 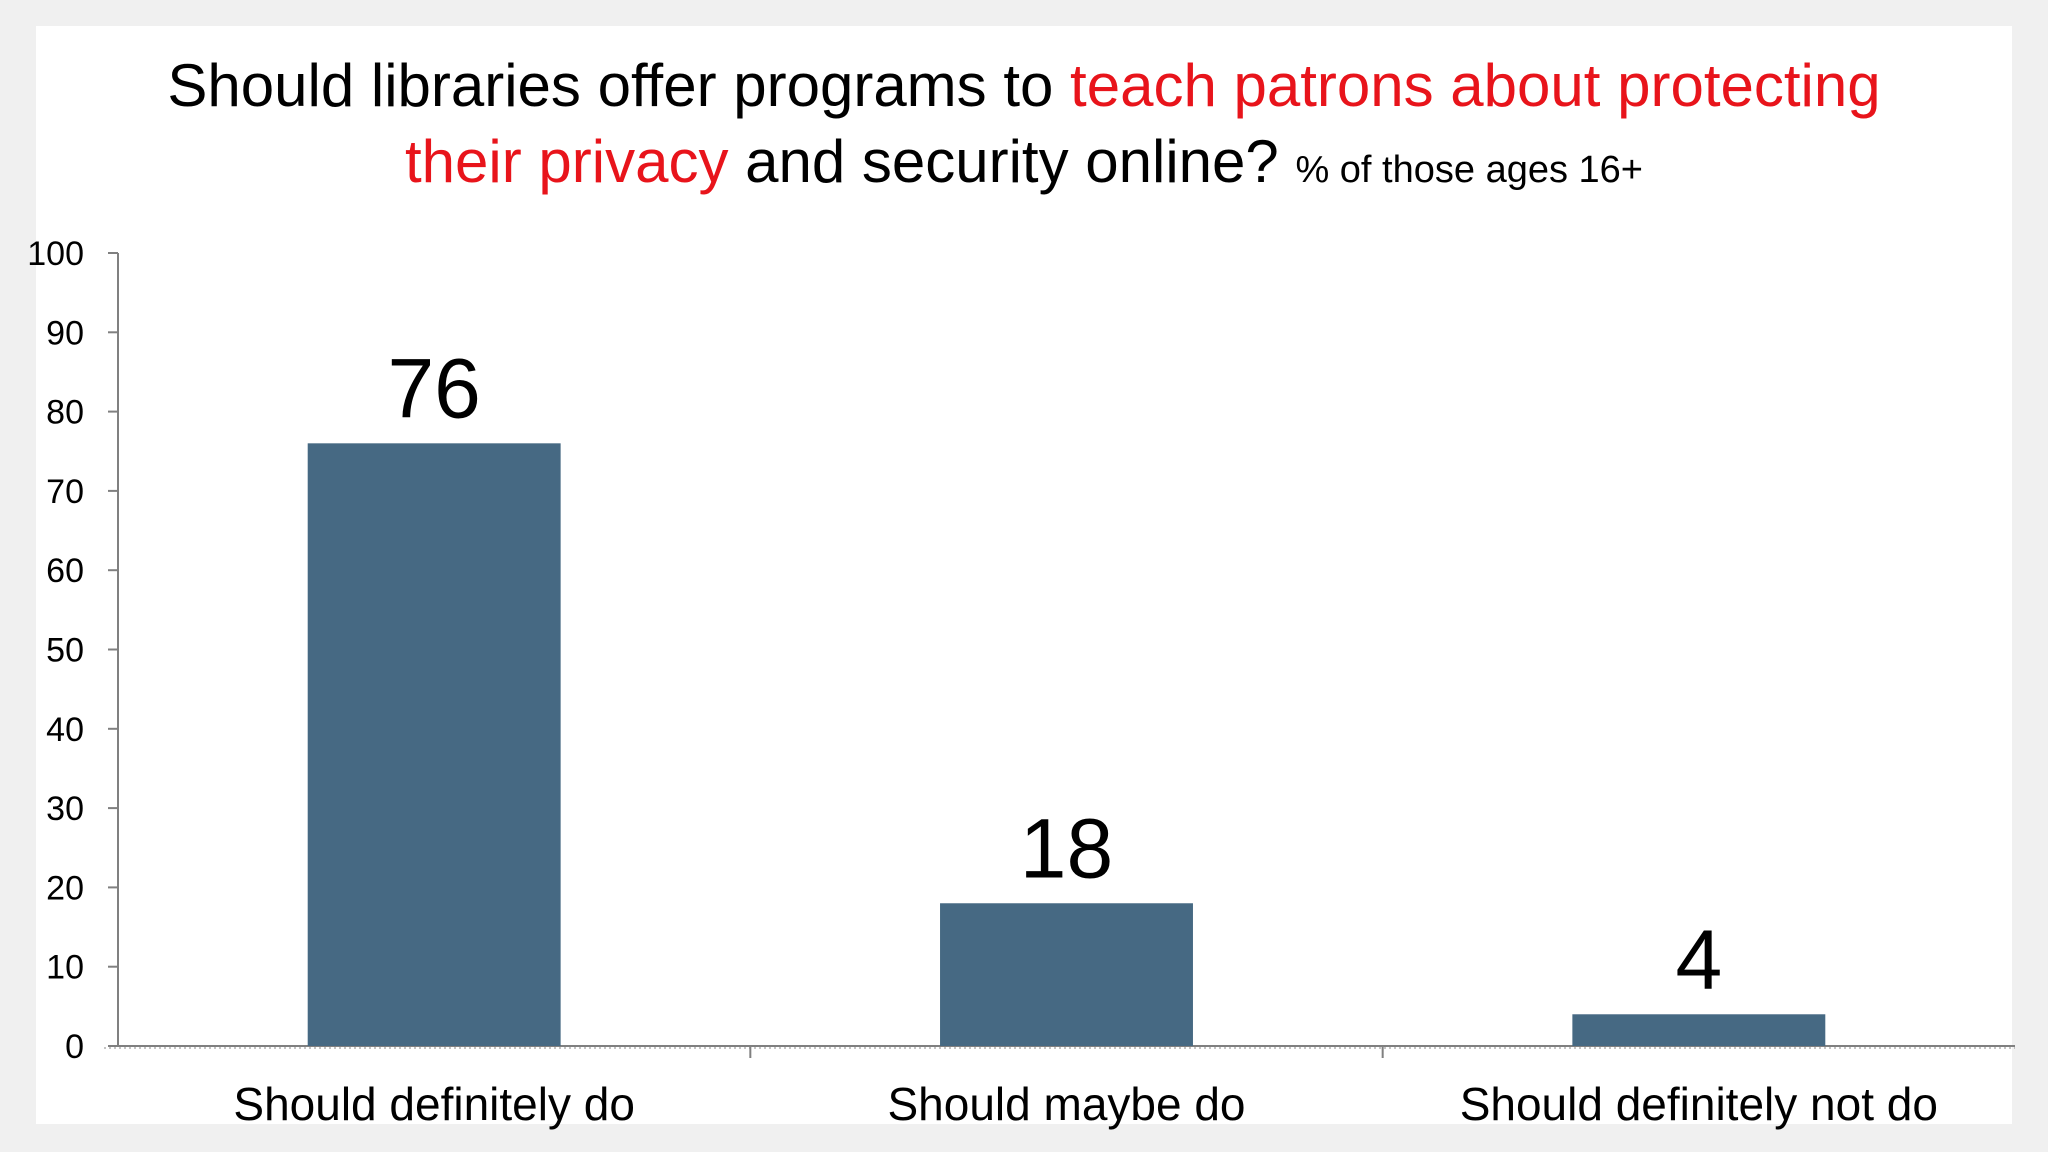 I want to click on title-highlight2: their privacy, so click(x=567, y=161).